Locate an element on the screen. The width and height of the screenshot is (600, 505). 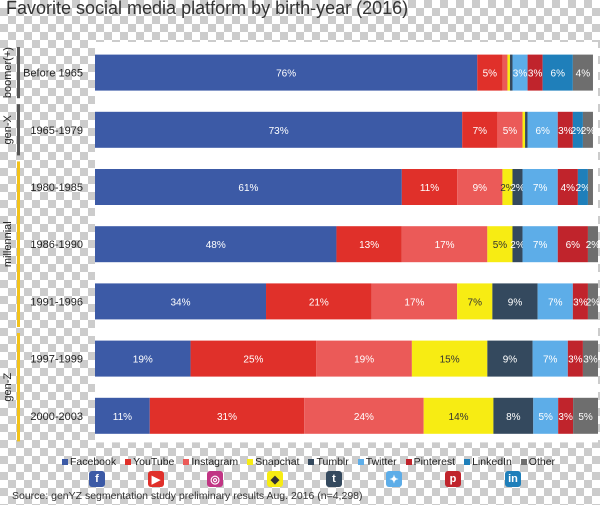
data-label: 34% is located at coordinates (181, 302).